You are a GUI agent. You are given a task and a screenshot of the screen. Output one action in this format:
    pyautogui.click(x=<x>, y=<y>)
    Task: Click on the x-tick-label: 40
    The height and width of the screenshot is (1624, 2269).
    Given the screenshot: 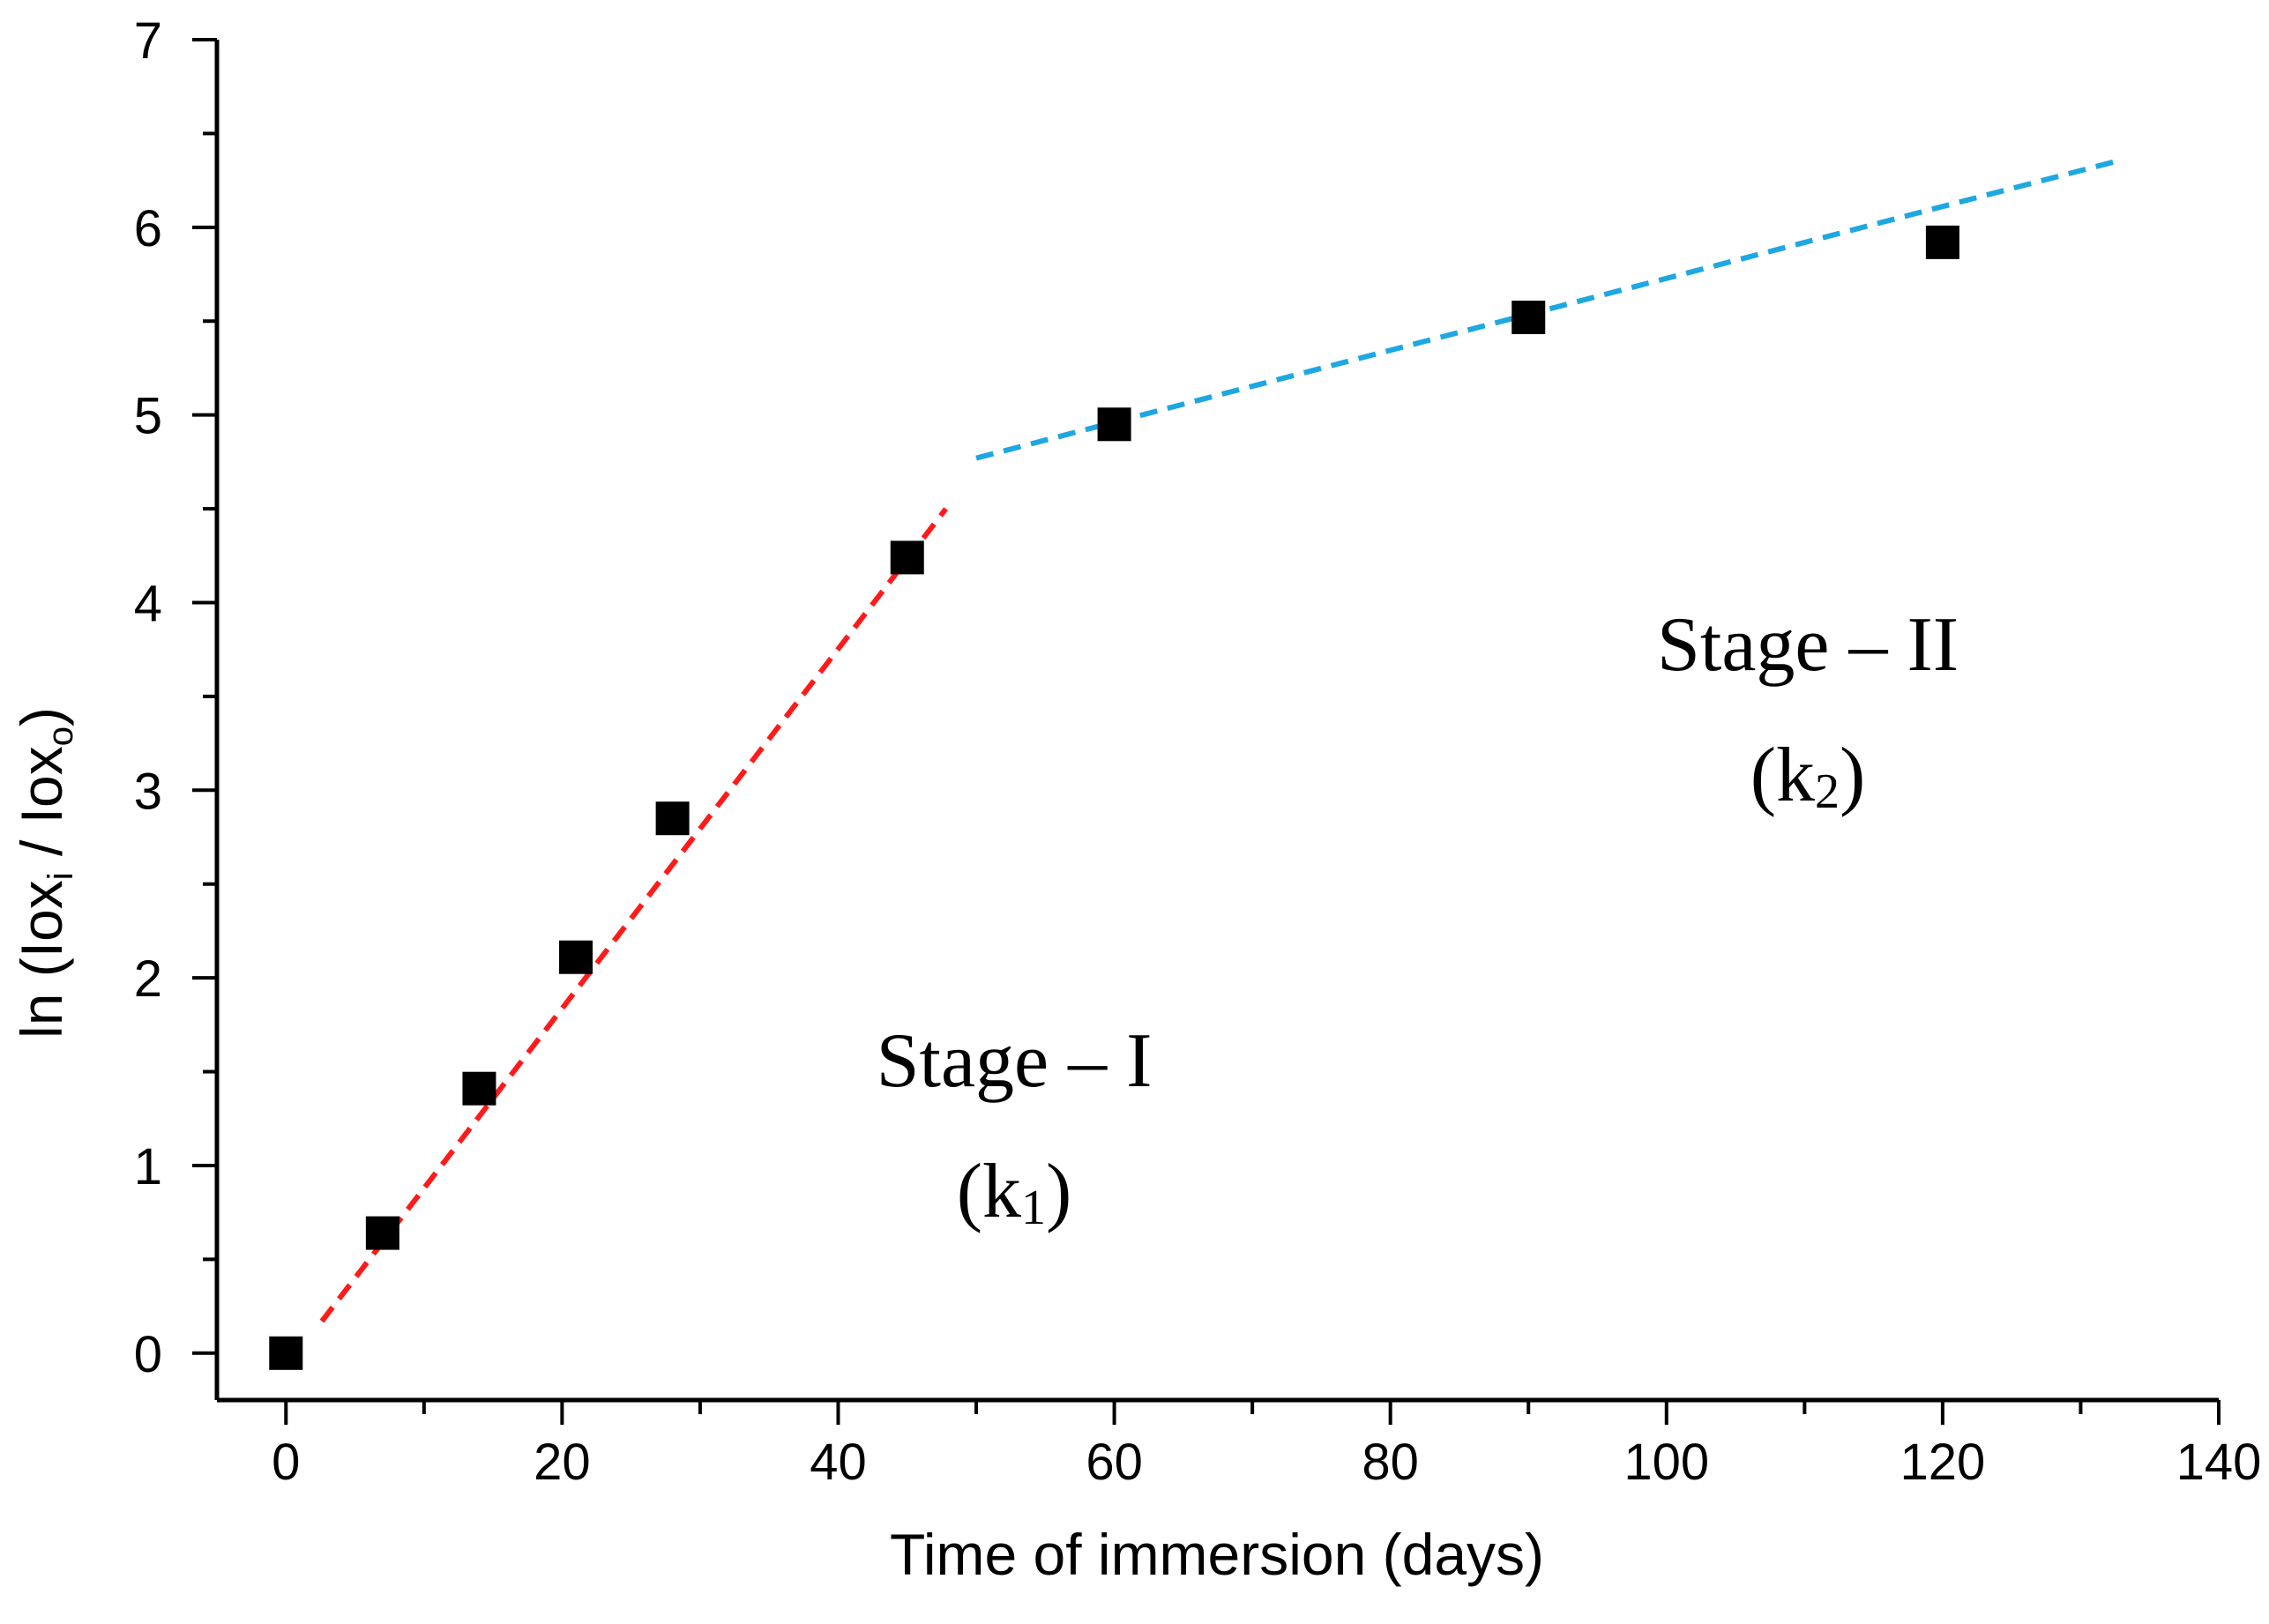 What is the action you would take?
    pyautogui.click(x=838, y=1462)
    